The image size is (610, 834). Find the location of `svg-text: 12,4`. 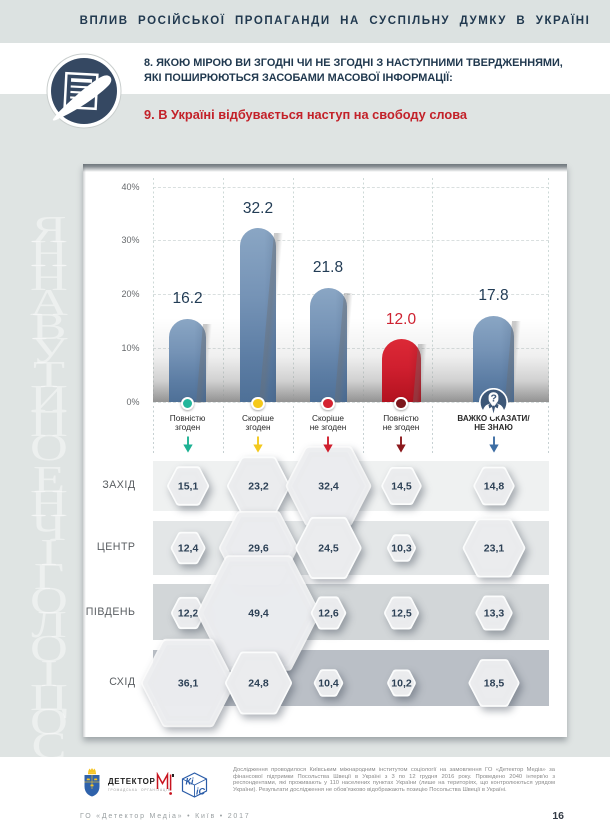

svg-text: 12,4 is located at coordinates (187, 549).